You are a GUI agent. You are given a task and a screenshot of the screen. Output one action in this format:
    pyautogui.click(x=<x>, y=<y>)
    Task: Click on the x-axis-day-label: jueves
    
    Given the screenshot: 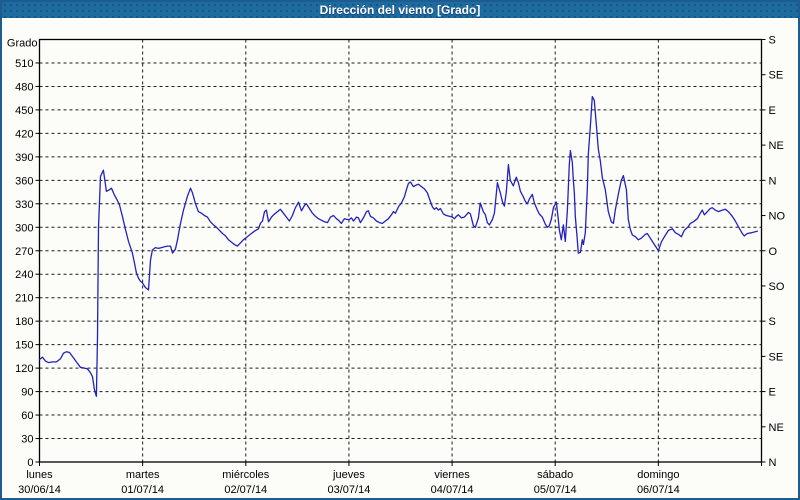 What is the action you would take?
    pyautogui.click(x=348, y=475)
    